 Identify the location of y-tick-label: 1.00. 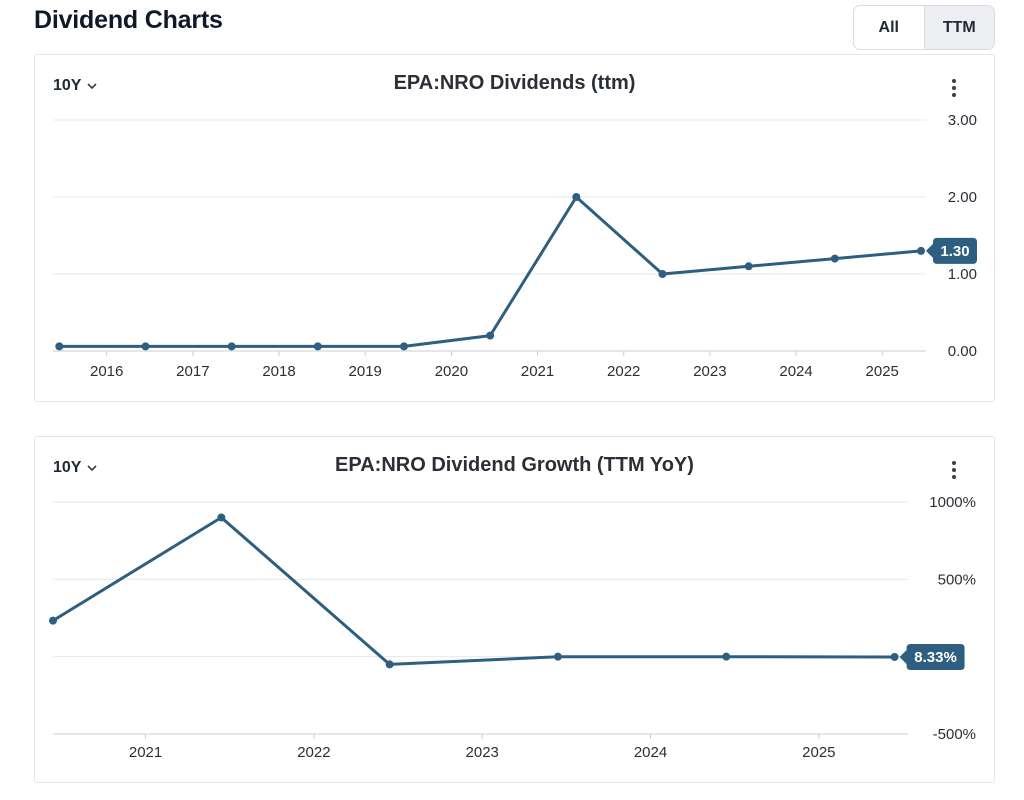
(962, 274).